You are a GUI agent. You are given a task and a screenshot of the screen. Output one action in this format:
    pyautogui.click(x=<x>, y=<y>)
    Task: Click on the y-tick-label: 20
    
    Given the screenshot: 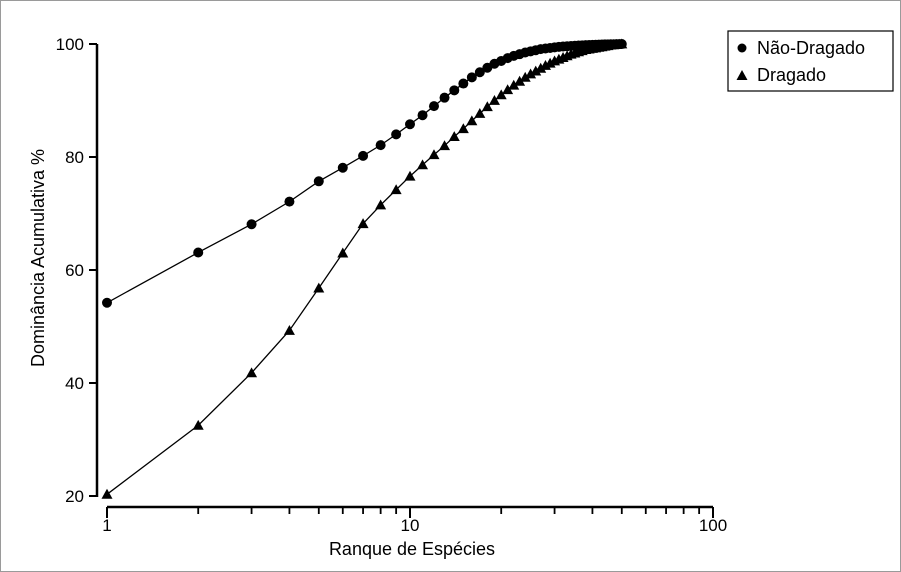 What is the action you would take?
    pyautogui.click(x=74, y=496)
    